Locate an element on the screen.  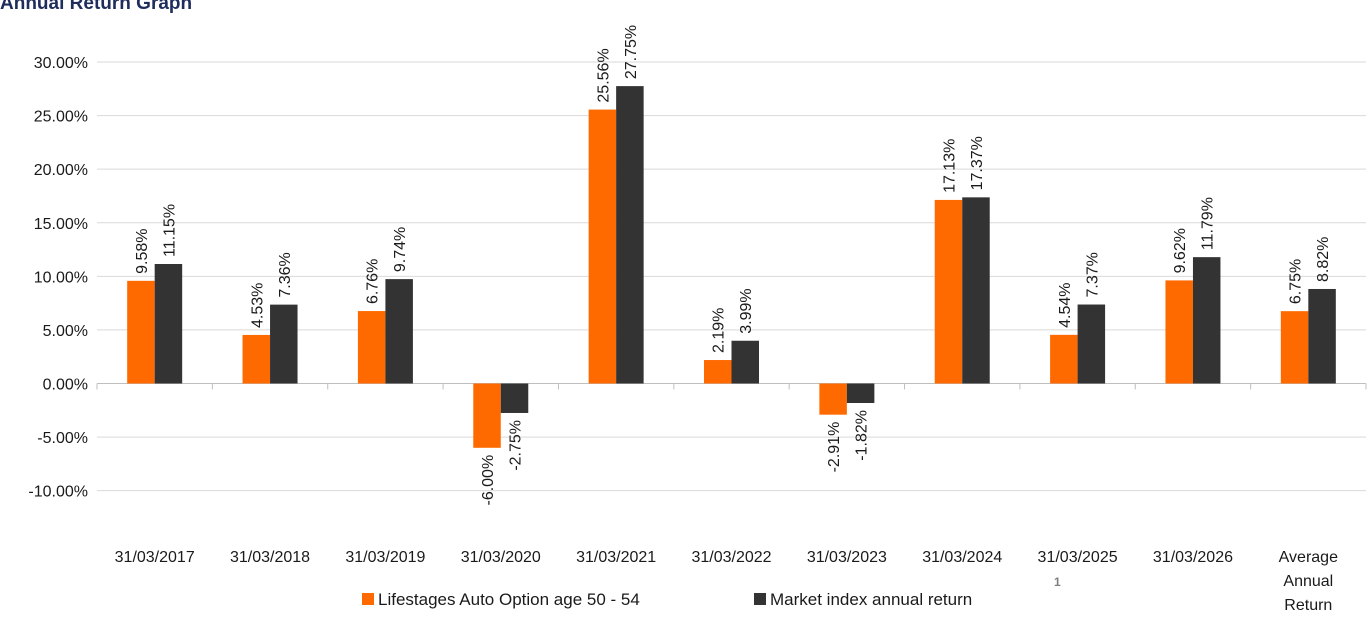
data-label: 9.62% is located at coordinates (1180, 250).